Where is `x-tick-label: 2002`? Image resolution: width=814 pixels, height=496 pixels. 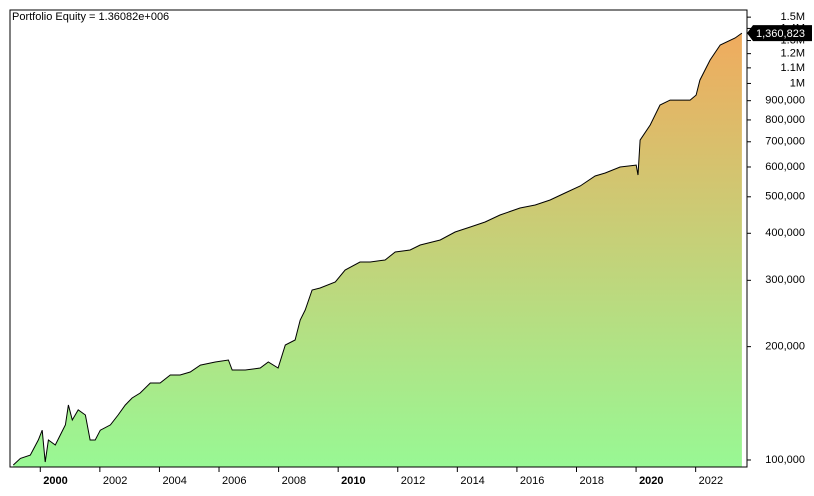
x-tick-label: 2002 is located at coordinates (115, 481).